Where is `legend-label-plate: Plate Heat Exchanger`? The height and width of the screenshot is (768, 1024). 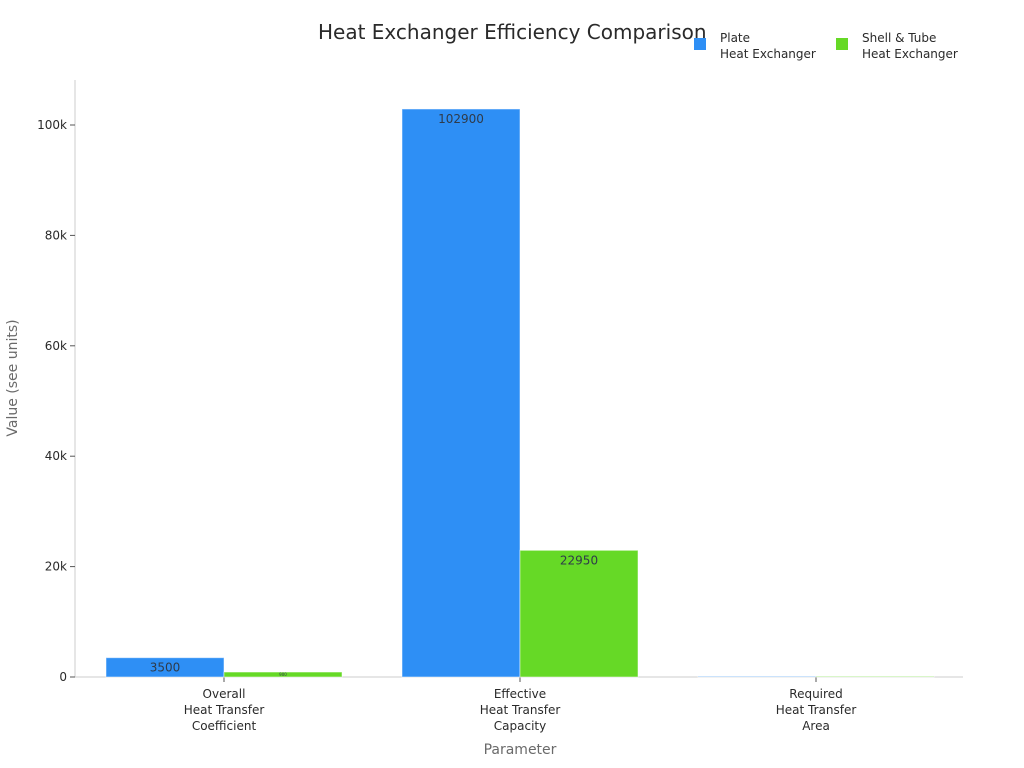
legend-label-plate: Plate Heat Exchanger is located at coordinates (768, 46).